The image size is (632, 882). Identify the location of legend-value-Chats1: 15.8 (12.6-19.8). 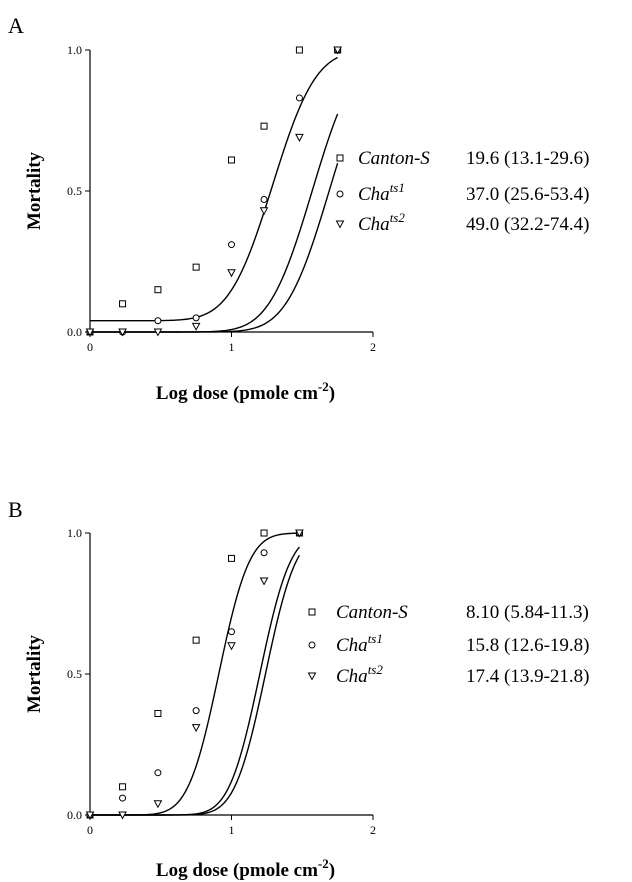
(527, 645).